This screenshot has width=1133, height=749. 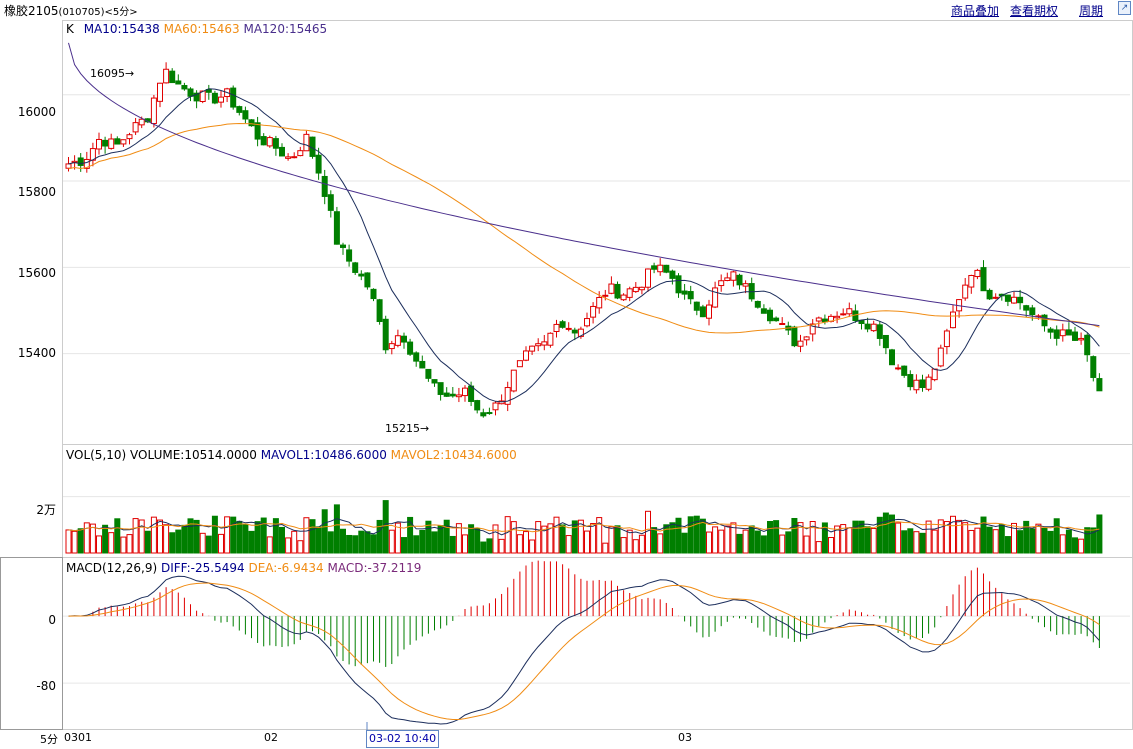 I want to click on instrument-name: 橡胶2105, so click(x=31, y=11).